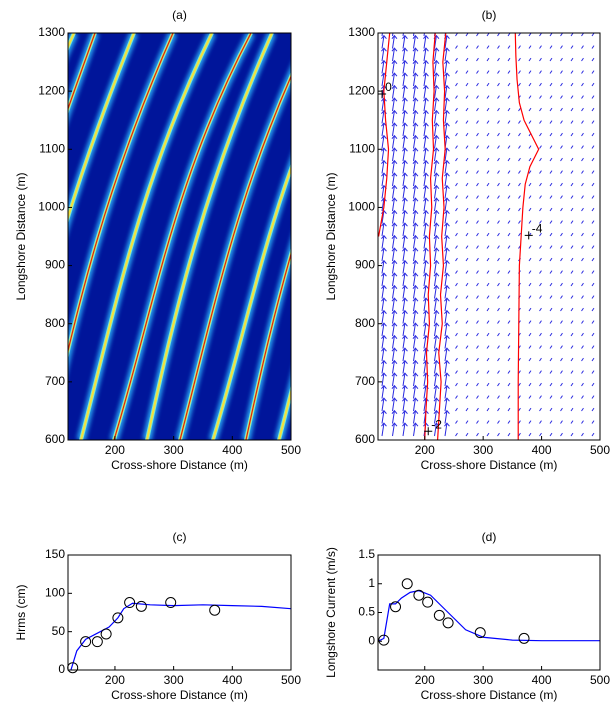 This screenshot has height=715, width=614. I want to click on x-tick-label: 400, so click(232, 450).